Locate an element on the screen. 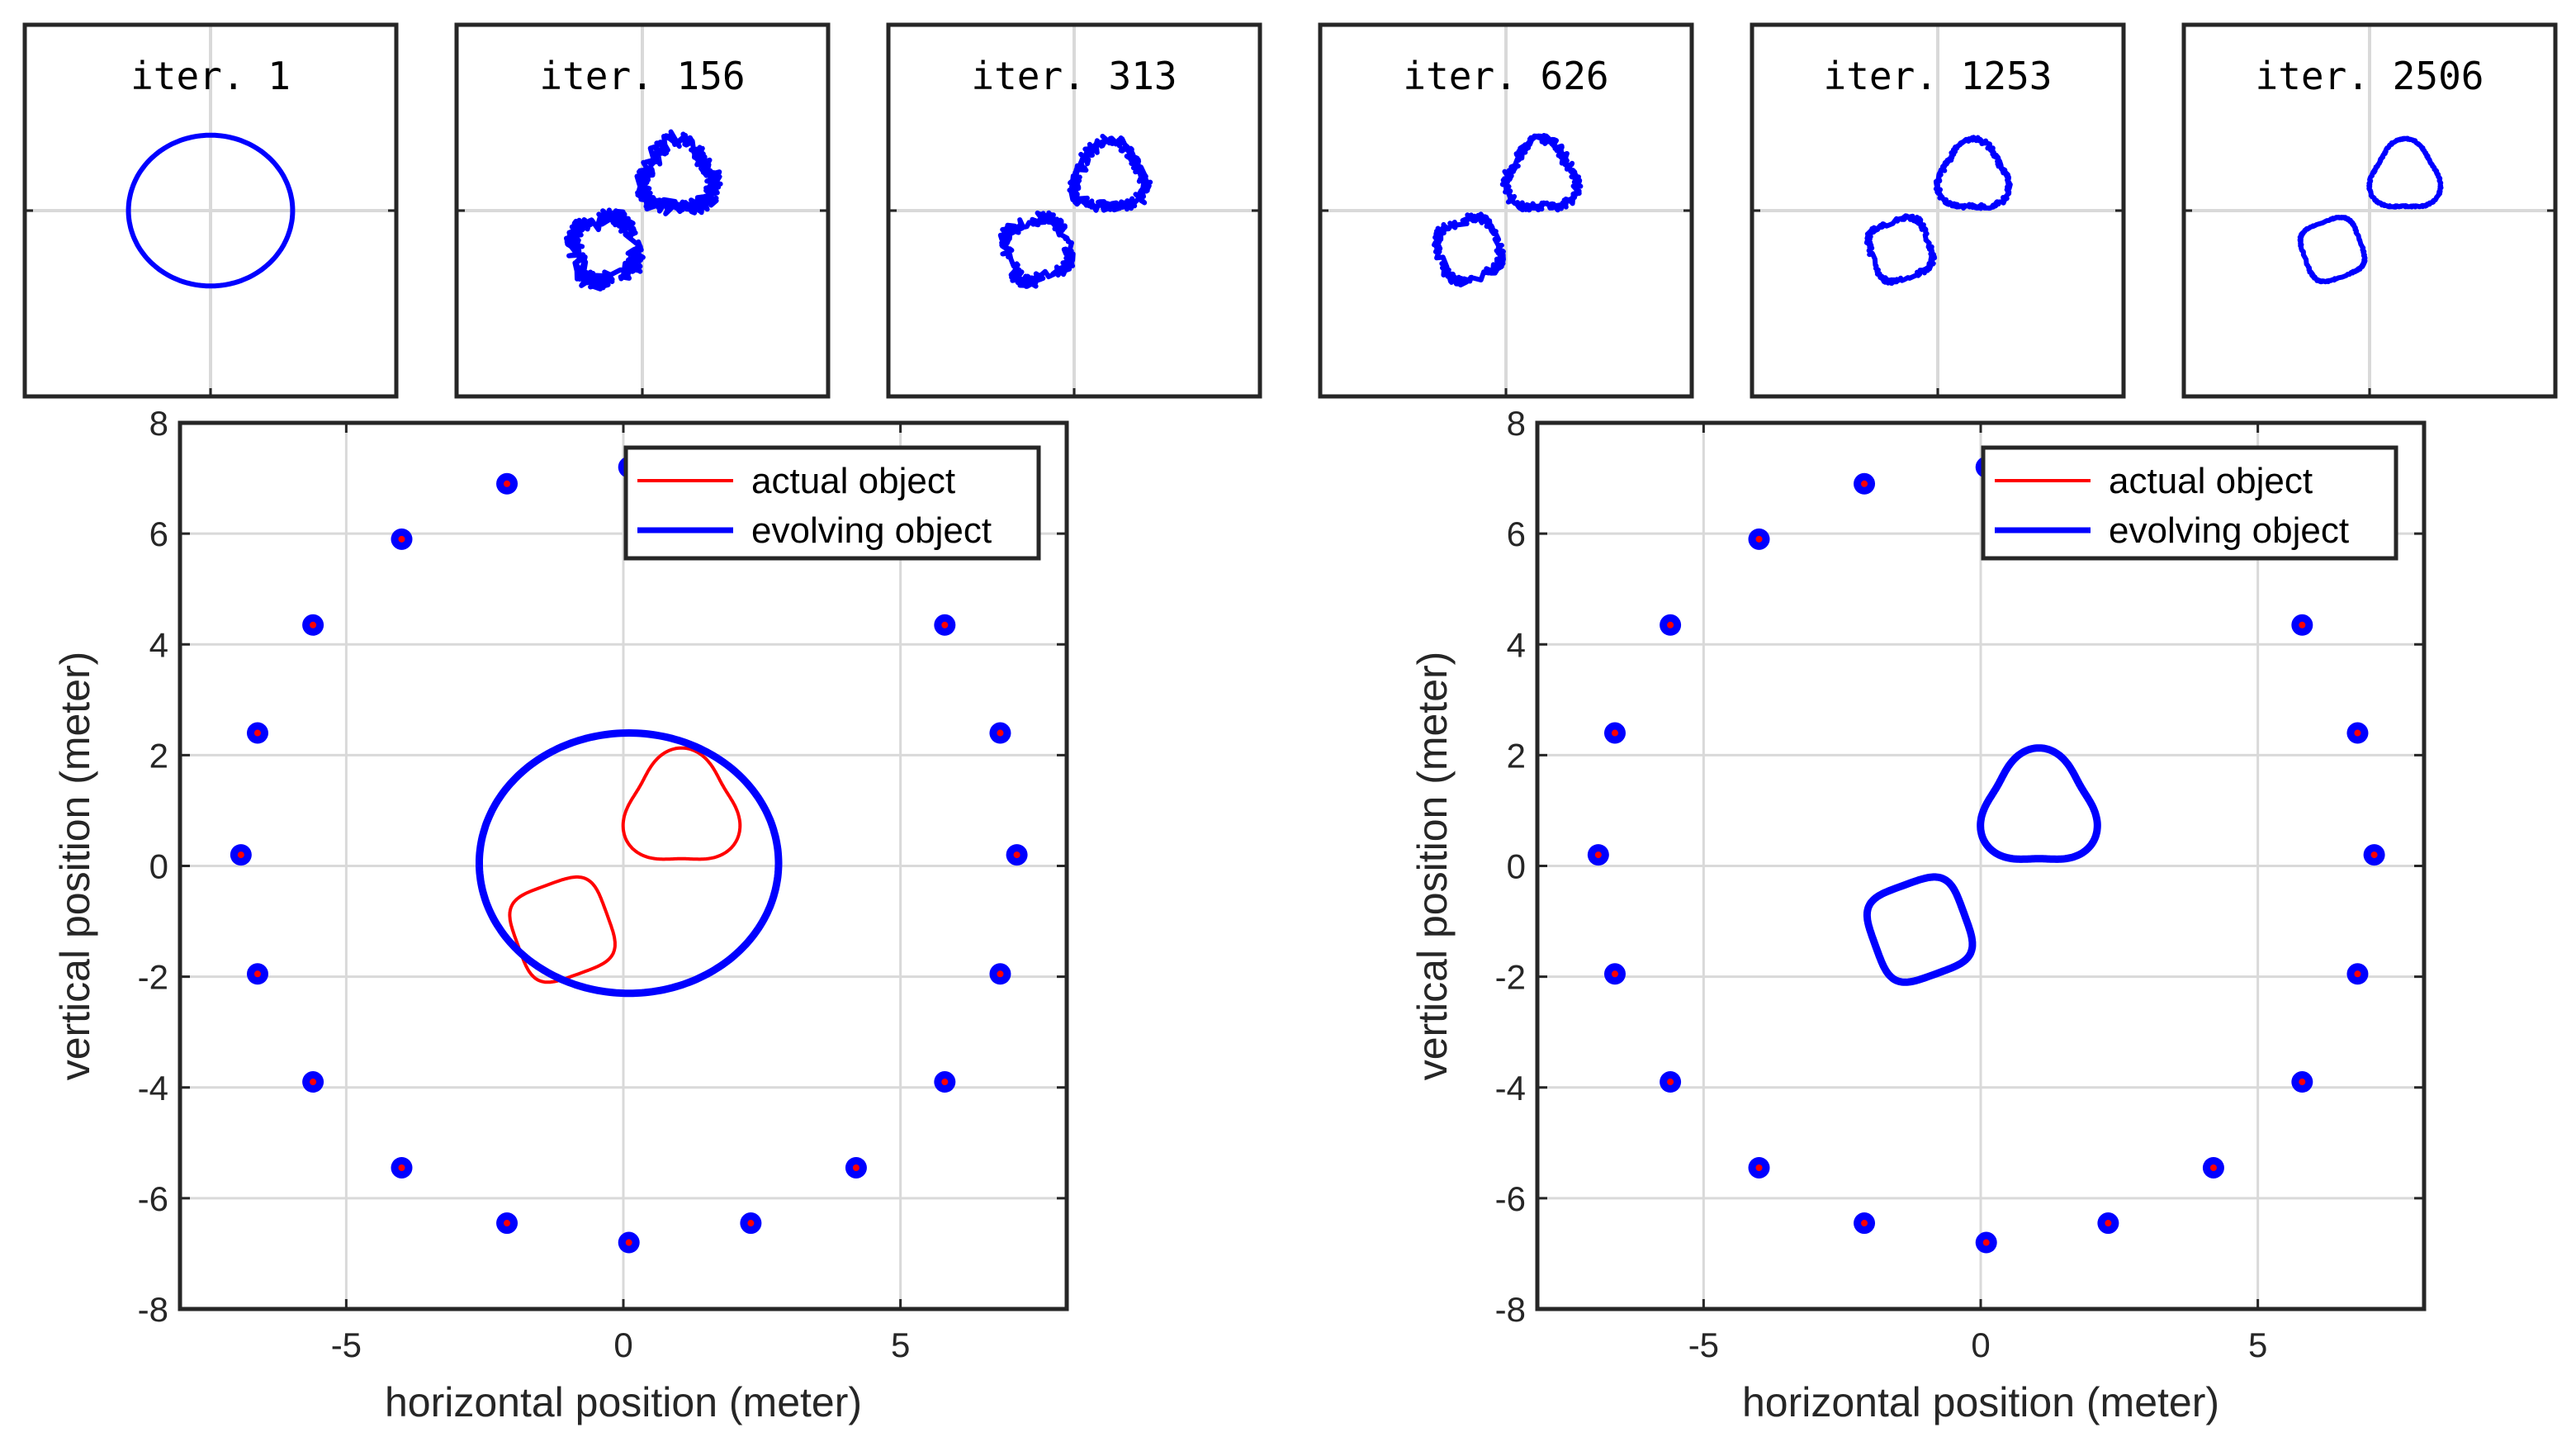 The image size is (2576, 1456). iteration-title: iter. 2506 is located at coordinates (2370, 76).